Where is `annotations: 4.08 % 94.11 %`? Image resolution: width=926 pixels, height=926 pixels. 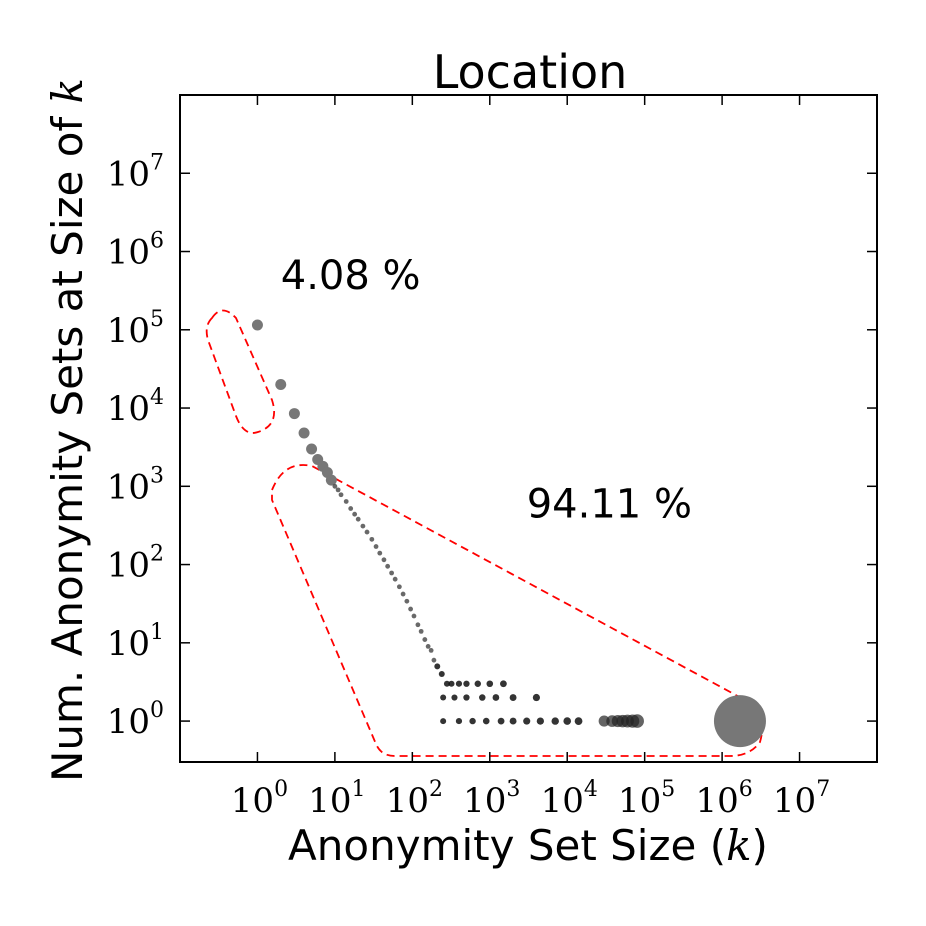 annotations: 4.08 % 94.11 % is located at coordinates (486, 390).